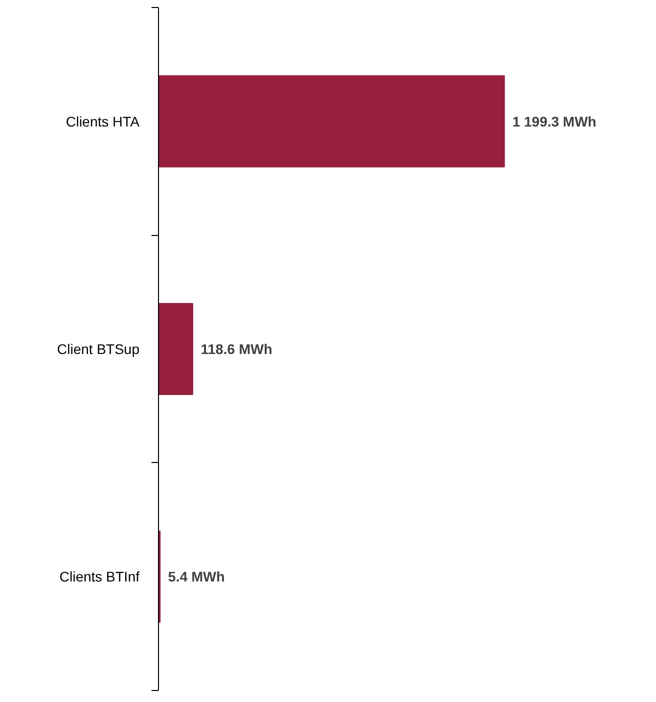  Describe the element at coordinates (99, 576) in the screenshot. I see `y-tick-label: Clients BTInf` at that location.